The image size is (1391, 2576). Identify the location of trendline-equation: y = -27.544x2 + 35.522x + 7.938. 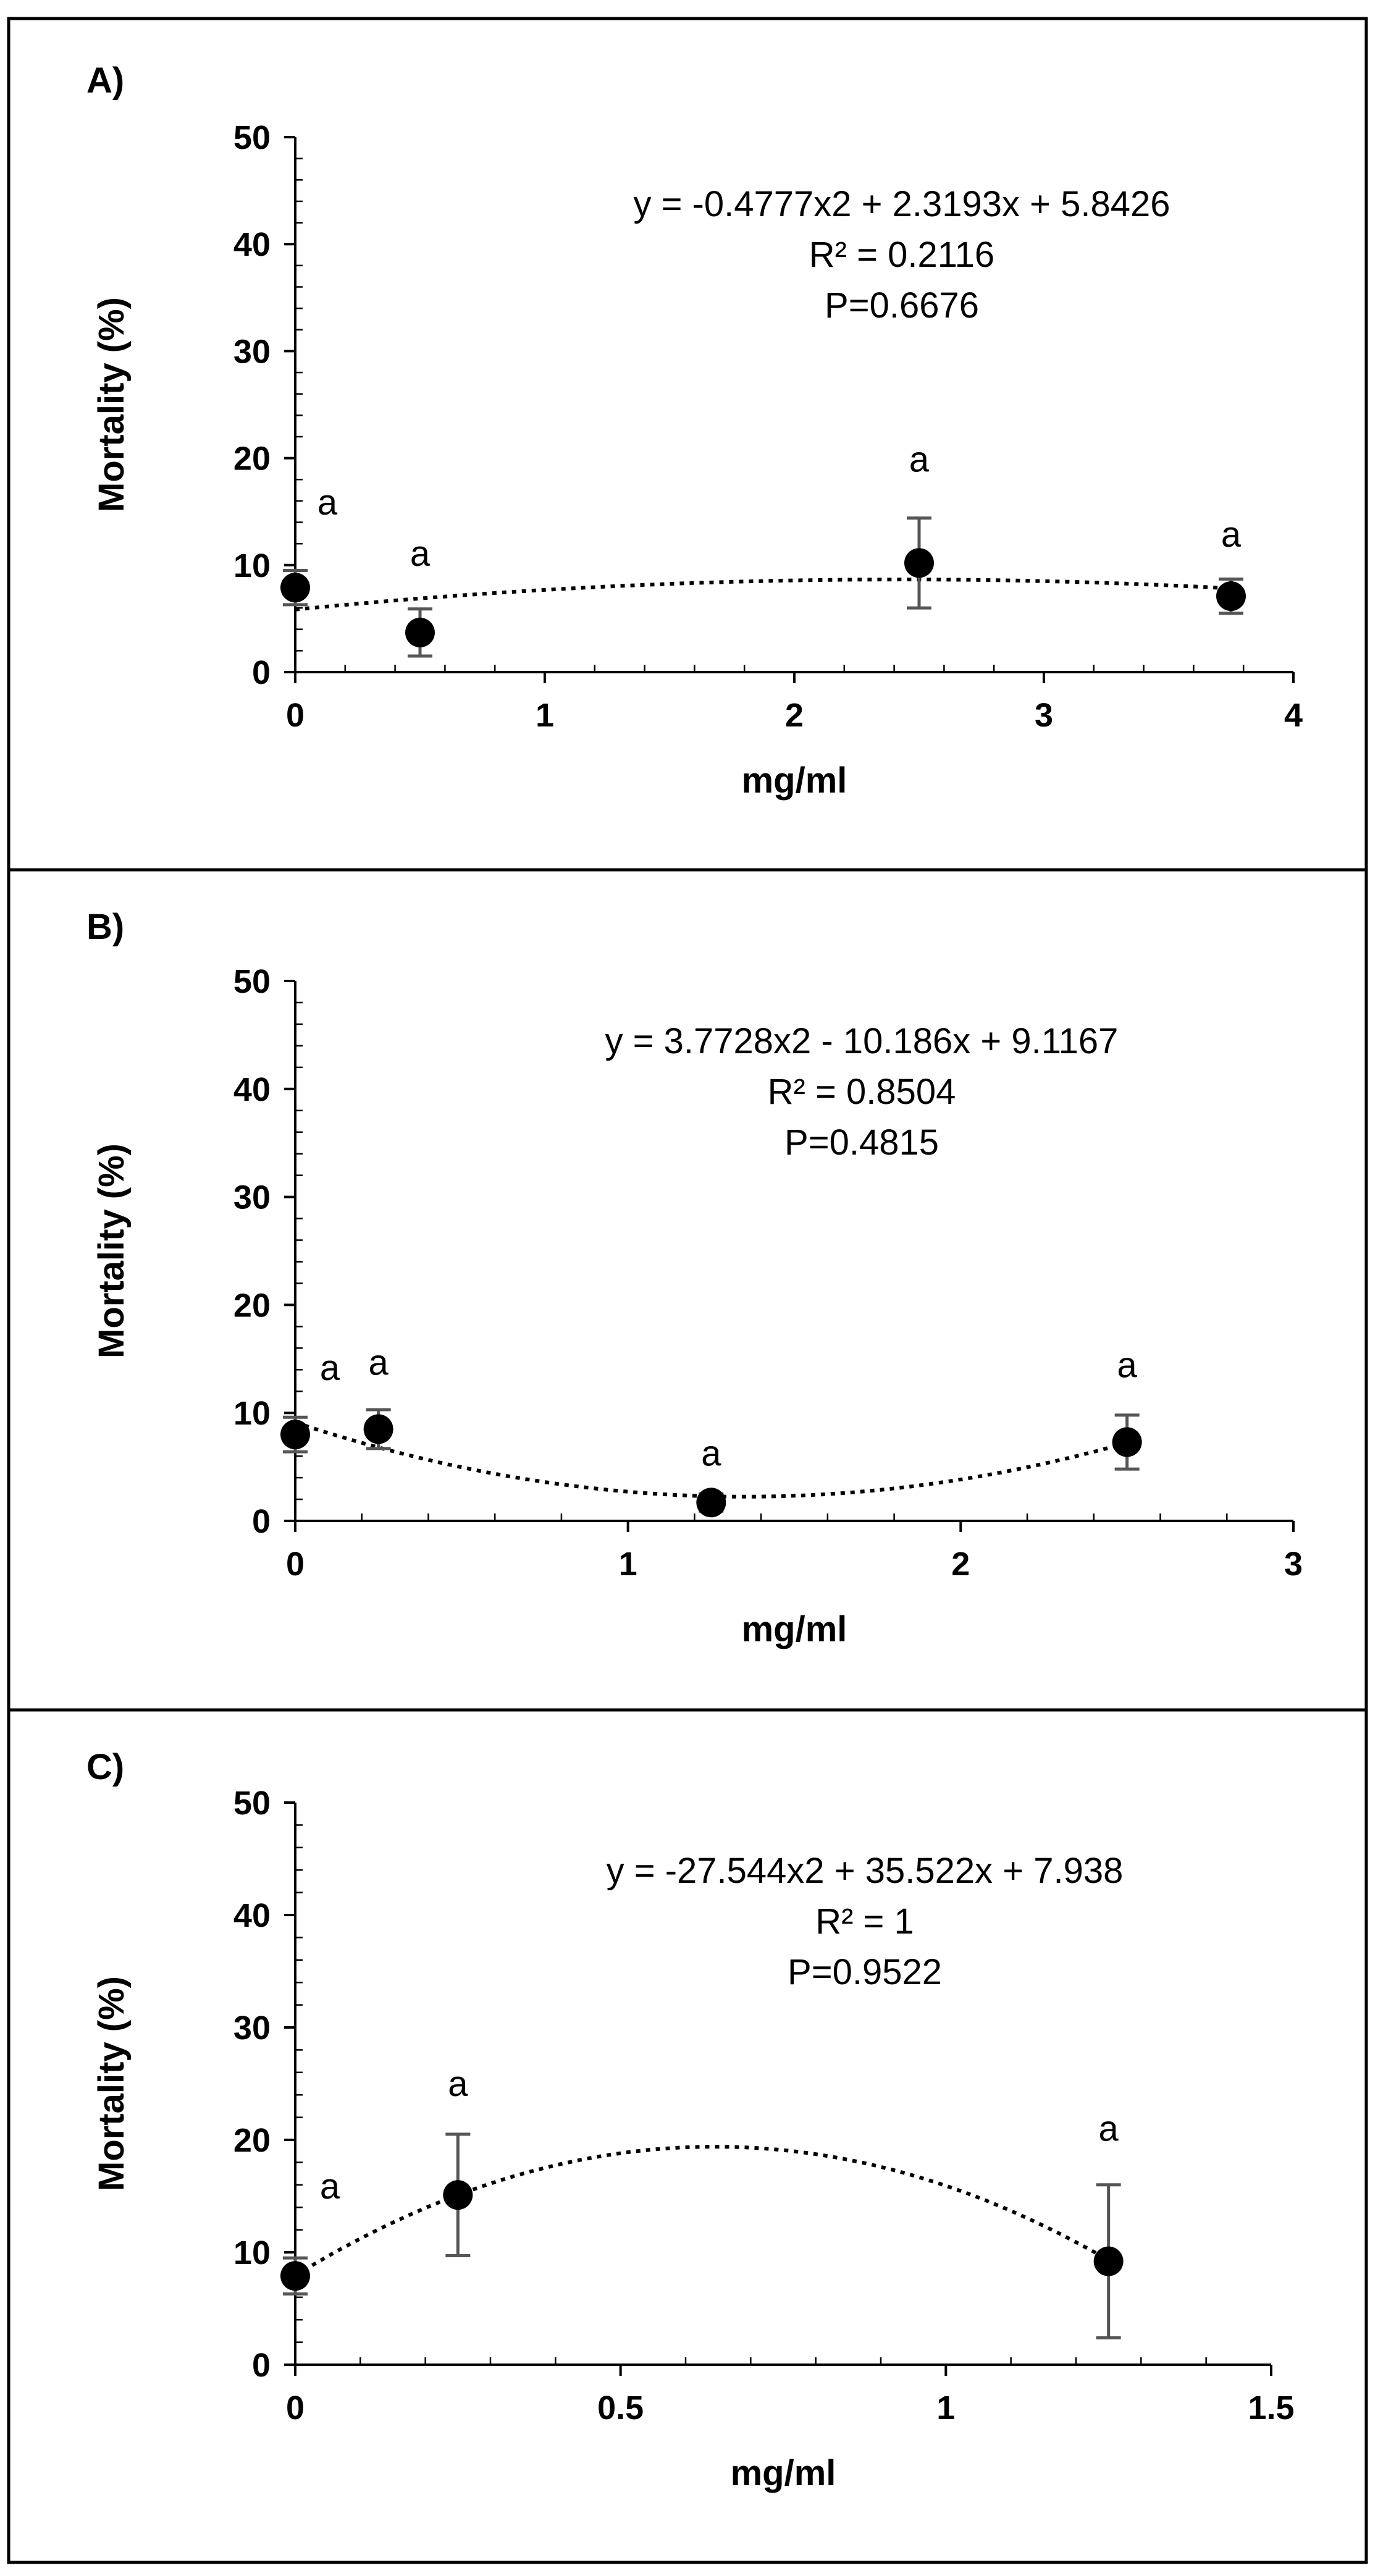
(865, 1871).